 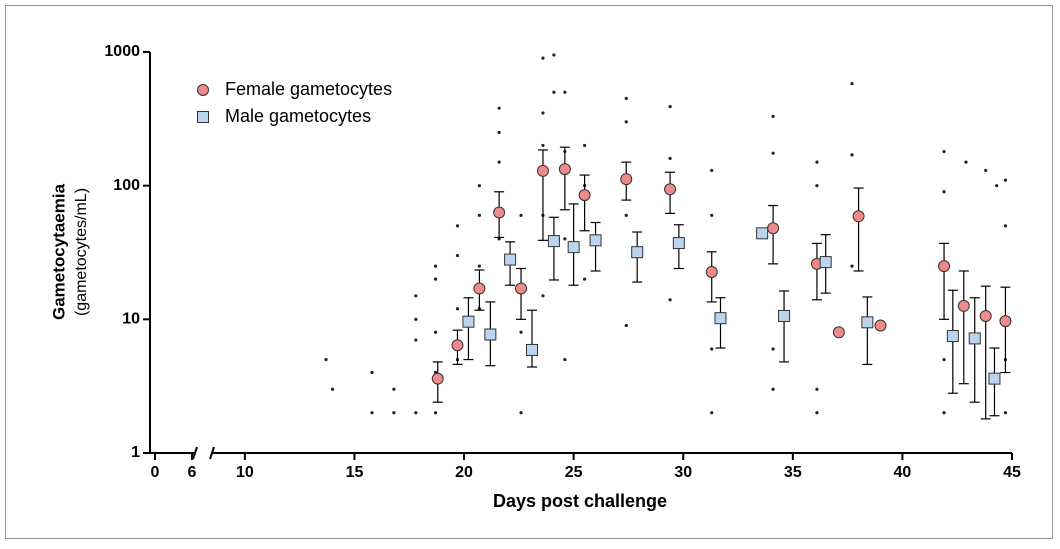 I want to click on x-tick-label: 45, so click(x=1012, y=472).